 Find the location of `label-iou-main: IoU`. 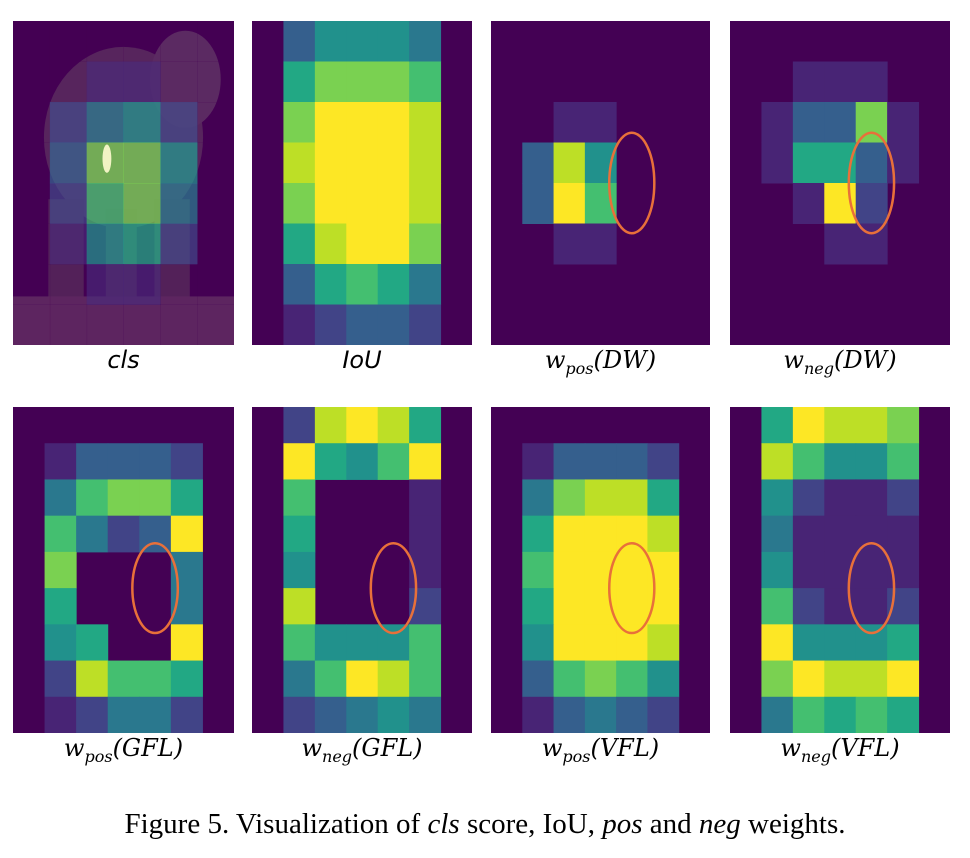

label-iou-main: IoU is located at coordinates (362, 360).